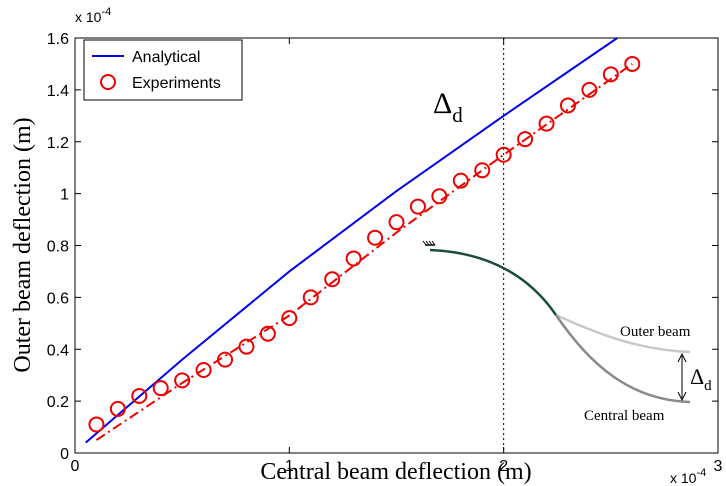 The width and height of the screenshot is (726, 486). Describe the element at coordinates (64, 454) in the screenshot. I see `y-tick-label: 0` at that location.